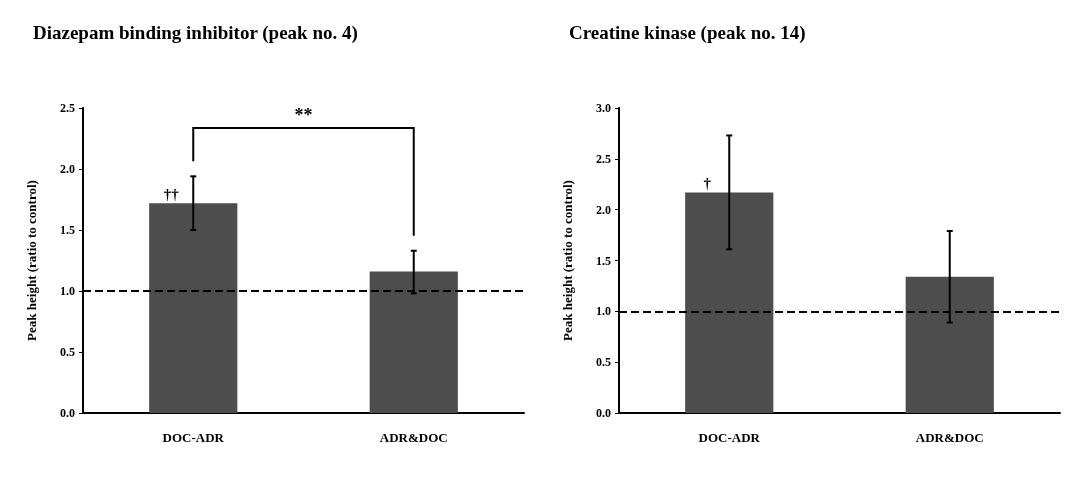  I want to click on chart-title: Diazepam binding inhibitor (peak no. 4), so click(195, 33).